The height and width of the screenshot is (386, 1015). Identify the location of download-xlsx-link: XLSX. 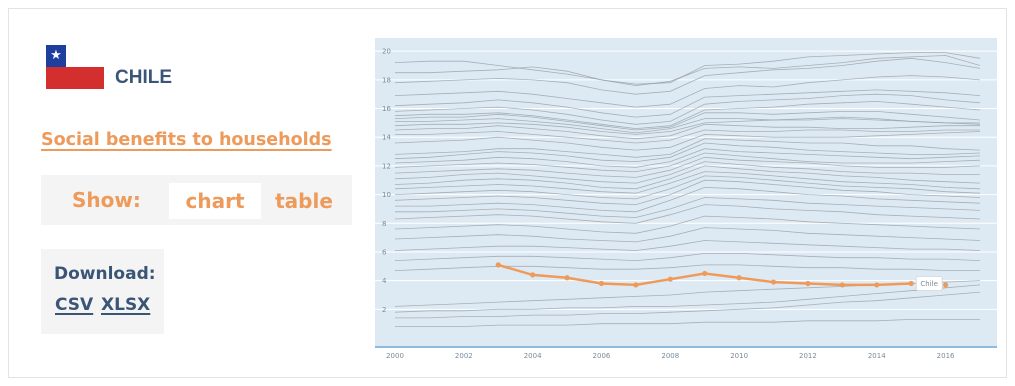
(126, 305).